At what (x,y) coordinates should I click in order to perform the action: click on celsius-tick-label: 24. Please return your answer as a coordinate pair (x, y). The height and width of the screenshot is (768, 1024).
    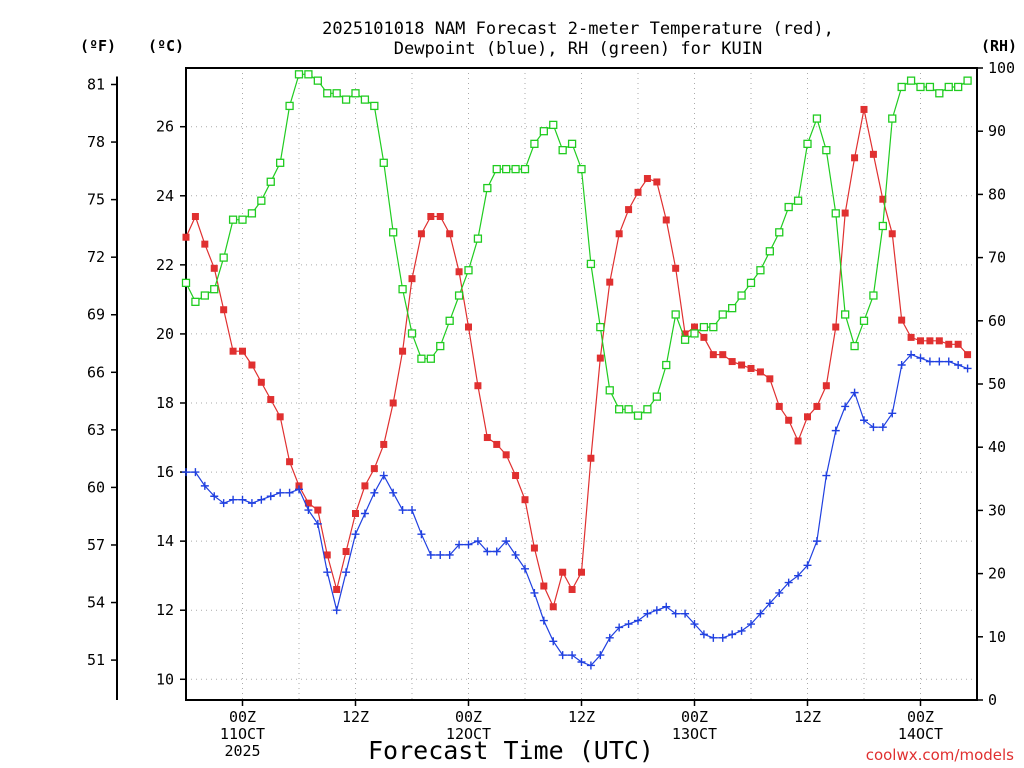
    Looking at the image, I should click on (165, 196).